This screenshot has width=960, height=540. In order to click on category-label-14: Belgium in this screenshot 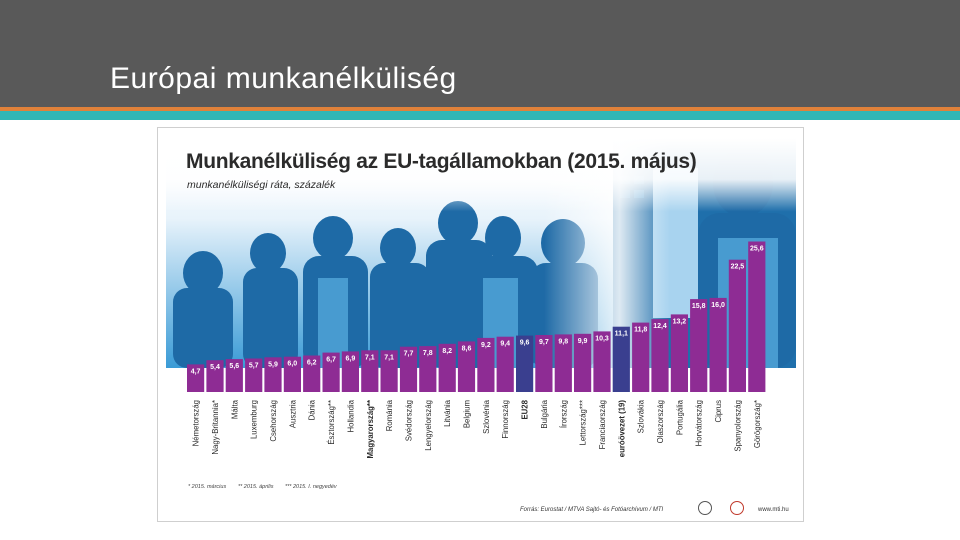, I will do `click(467, 414)`.